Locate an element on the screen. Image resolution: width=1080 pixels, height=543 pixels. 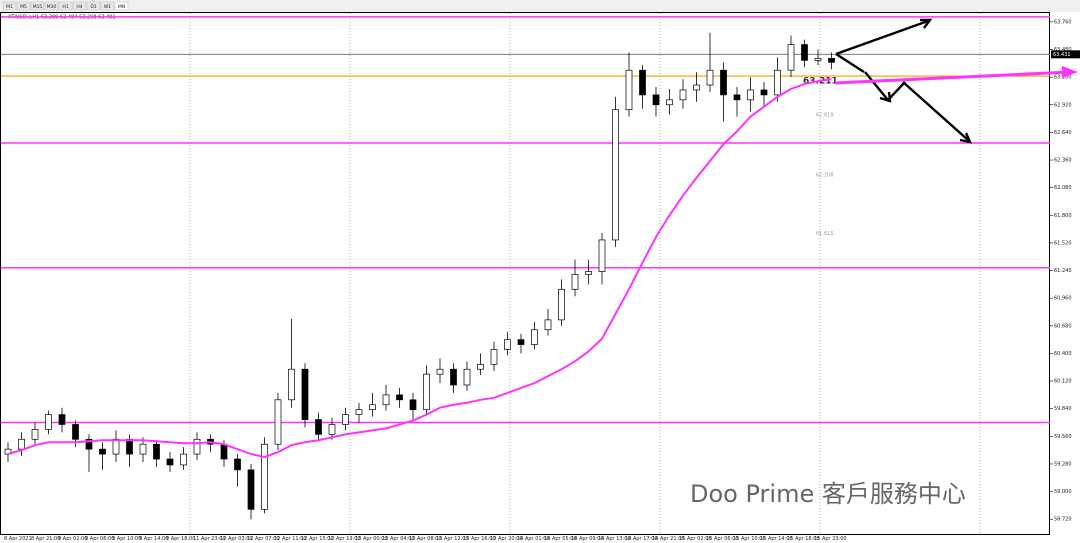
x-tick-label: 15 Apr 10:00 is located at coordinates (749, 539).